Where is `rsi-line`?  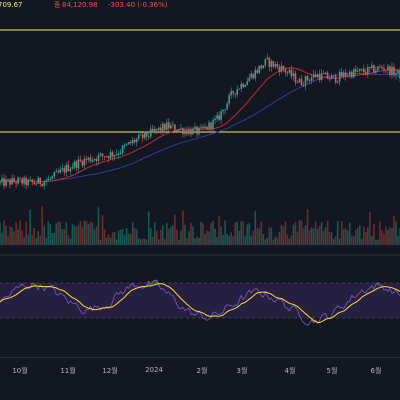 rsi-line is located at coordinates (200, 302).